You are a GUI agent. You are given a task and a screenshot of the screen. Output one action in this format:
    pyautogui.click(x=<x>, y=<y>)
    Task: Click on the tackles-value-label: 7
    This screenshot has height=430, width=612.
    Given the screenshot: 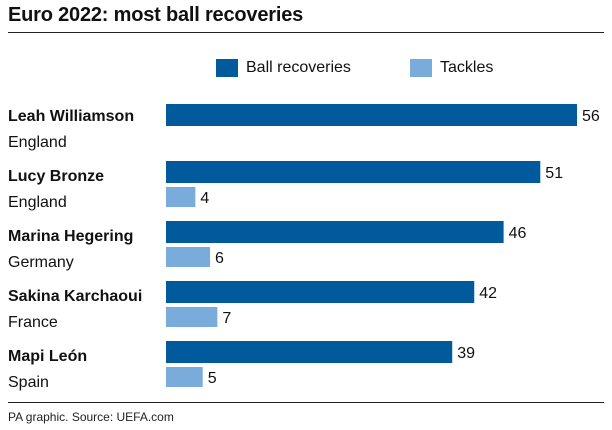 What is the action you would take?
    pyautogui.click(x=226, y=318)
    